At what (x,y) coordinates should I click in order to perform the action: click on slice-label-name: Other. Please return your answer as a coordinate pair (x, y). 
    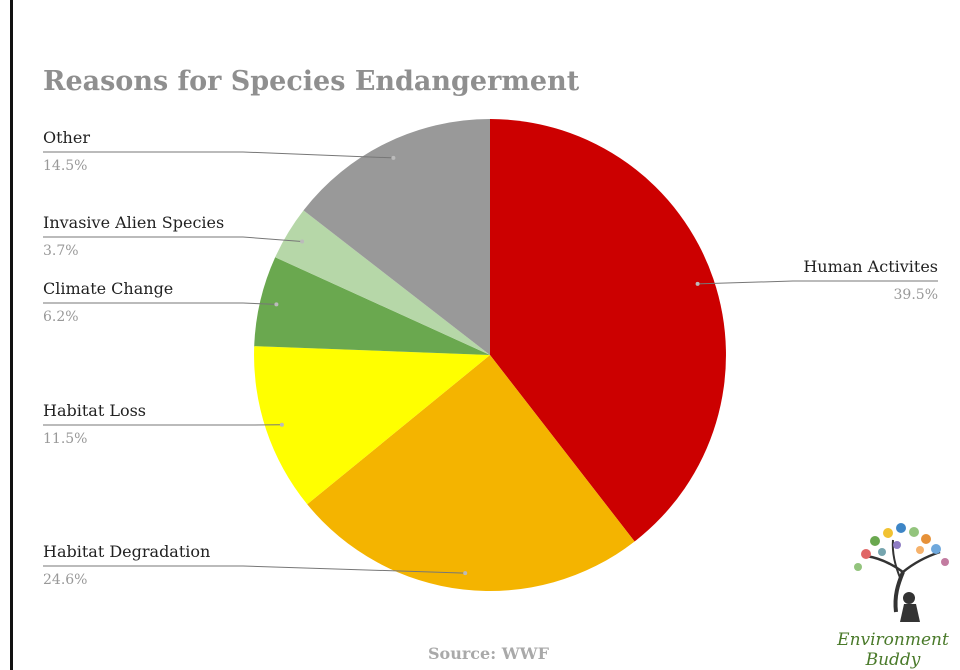
    Looking at the image, I should click on (66, 137).